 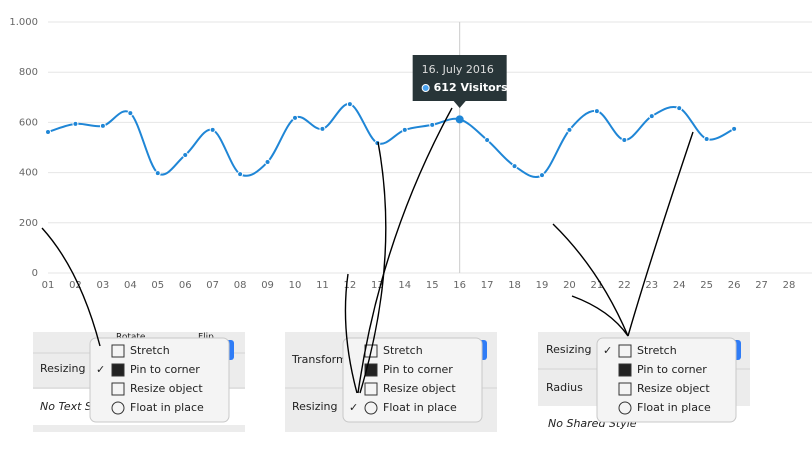 What do you see at coordinates (734, 285) in the screenshot?
I see `x-tick-label: 26` at bounding box center [734, 285].